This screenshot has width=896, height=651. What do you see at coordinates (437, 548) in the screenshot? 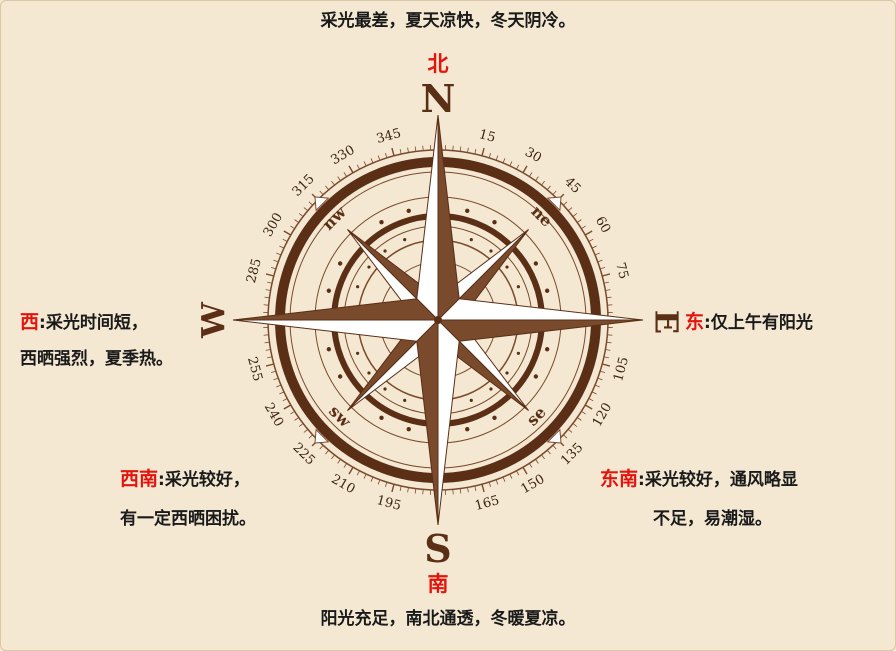
I see `cardinal-s: S` at bounding box center [437, 548].